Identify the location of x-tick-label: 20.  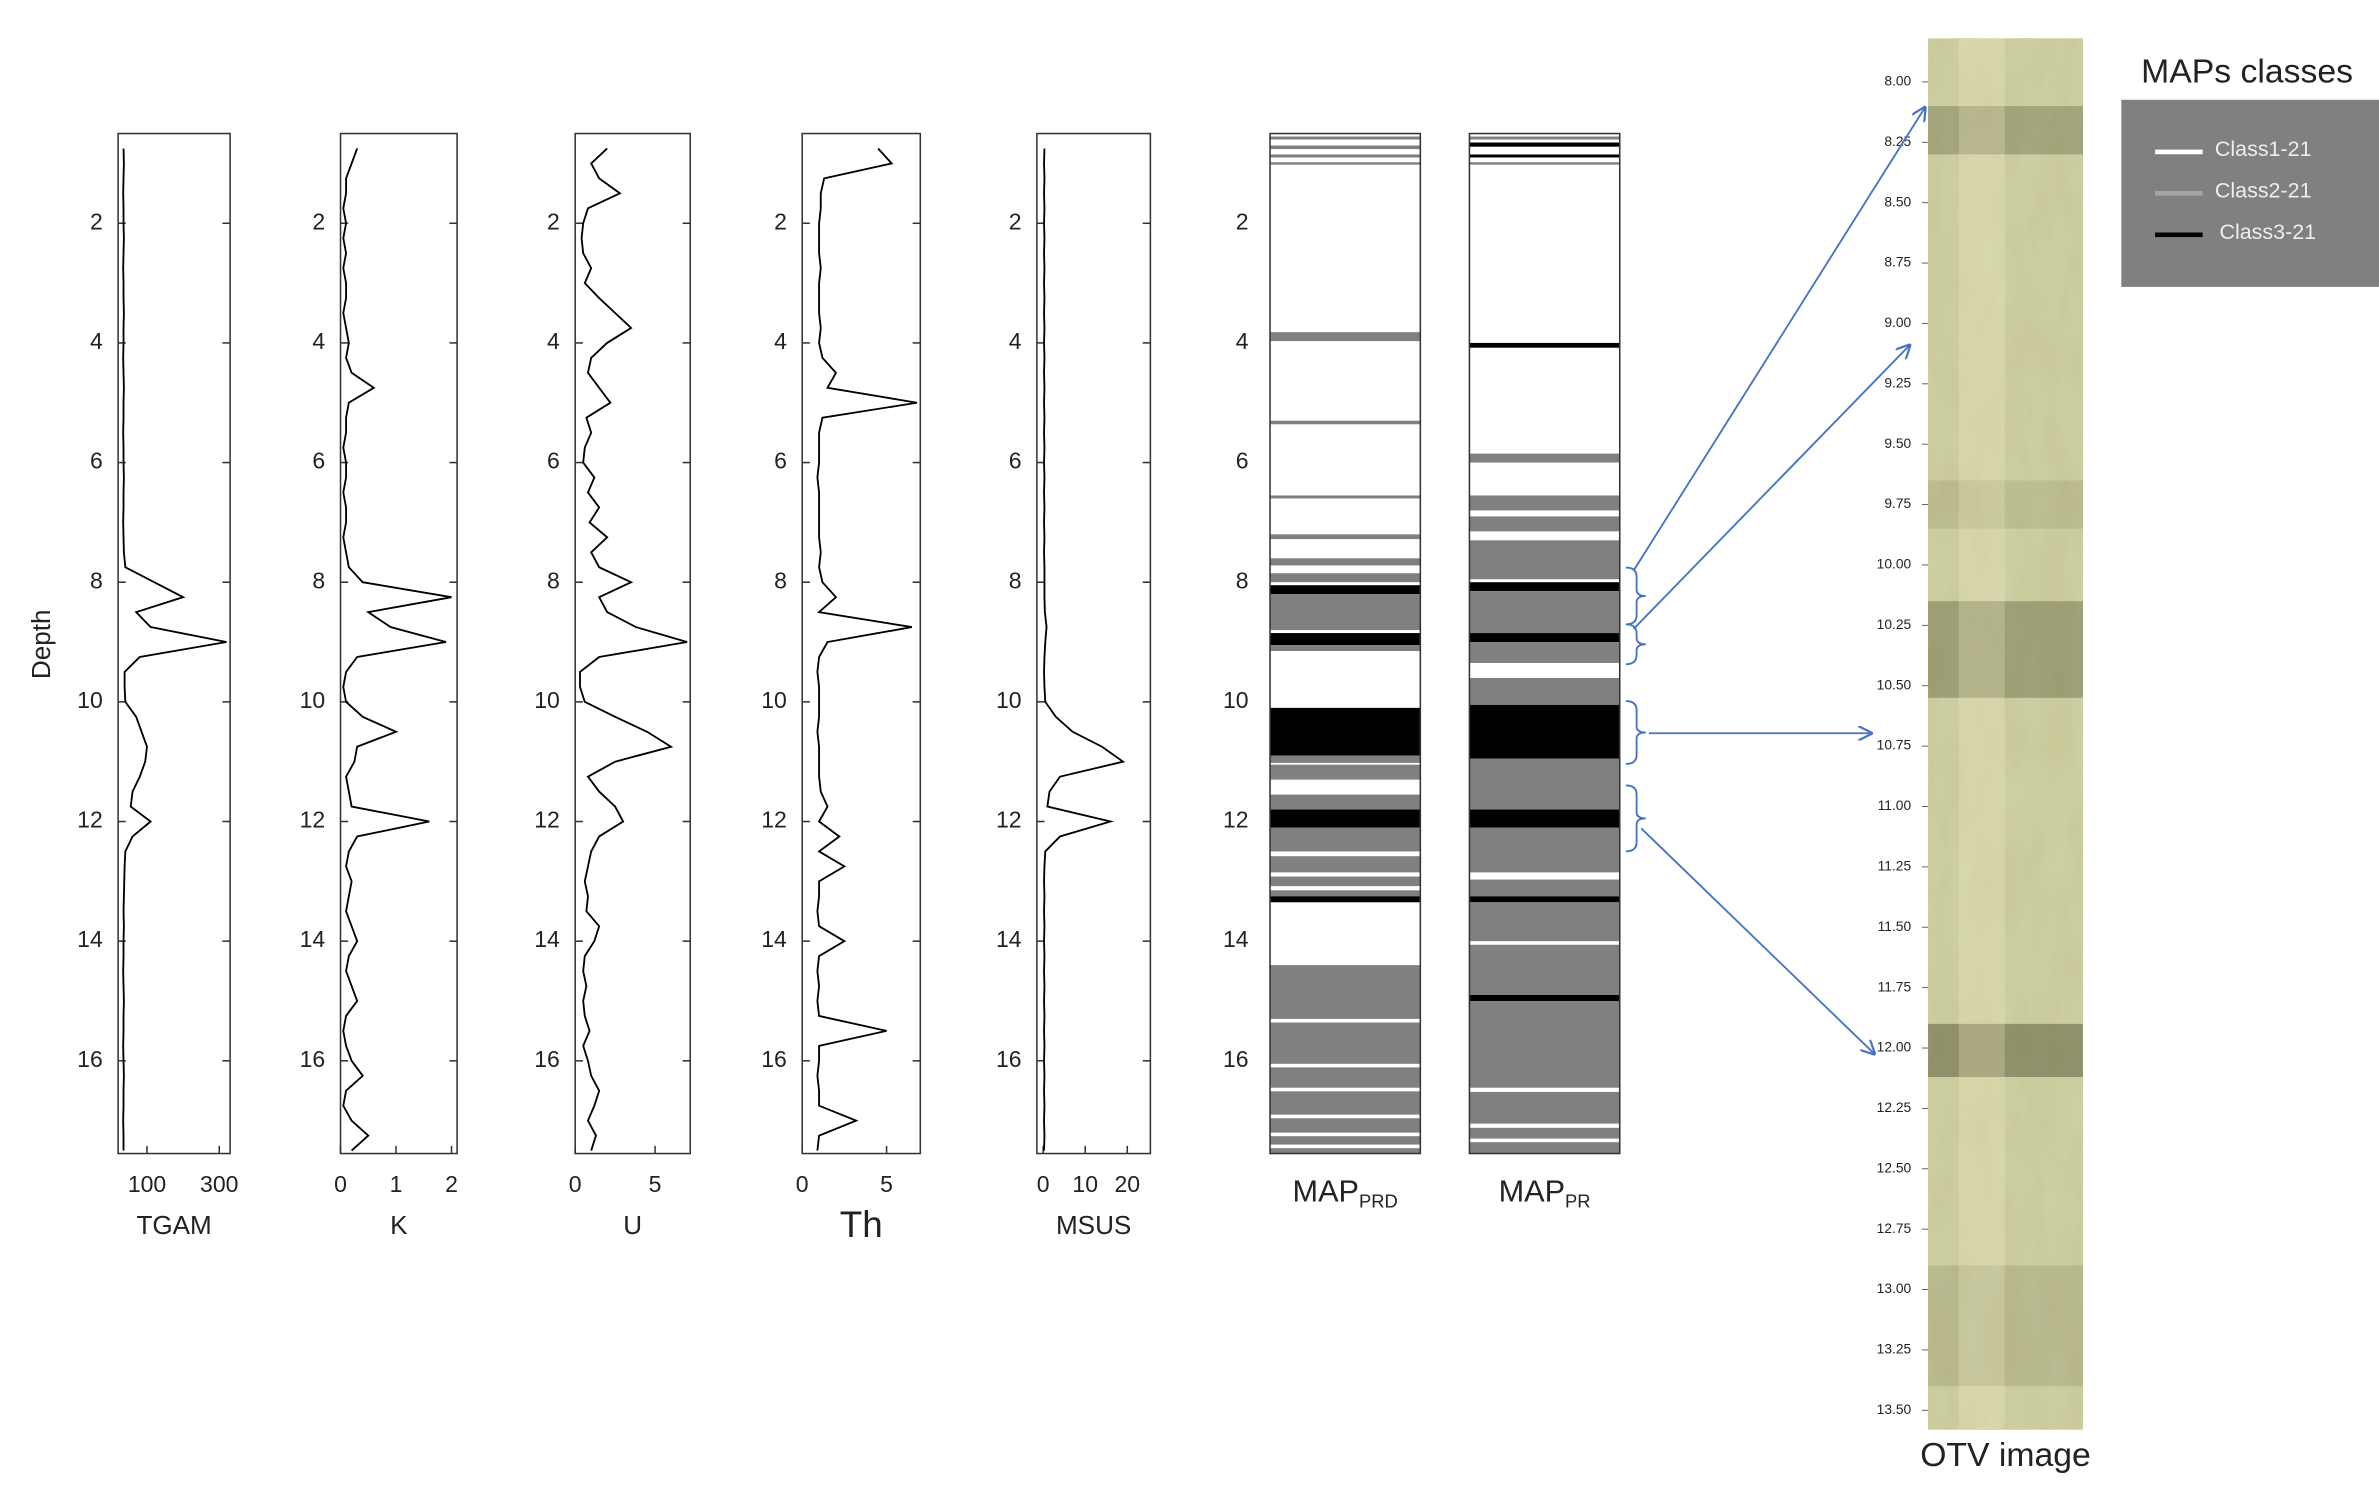
(1127, 1184).